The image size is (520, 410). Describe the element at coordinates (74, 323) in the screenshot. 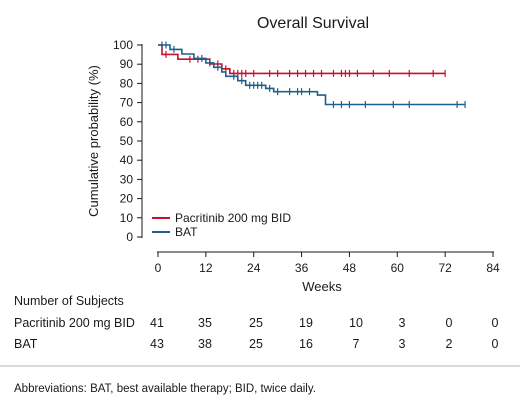

I see `risk-row-label: Pacritinib 200 mg BID` at that location.